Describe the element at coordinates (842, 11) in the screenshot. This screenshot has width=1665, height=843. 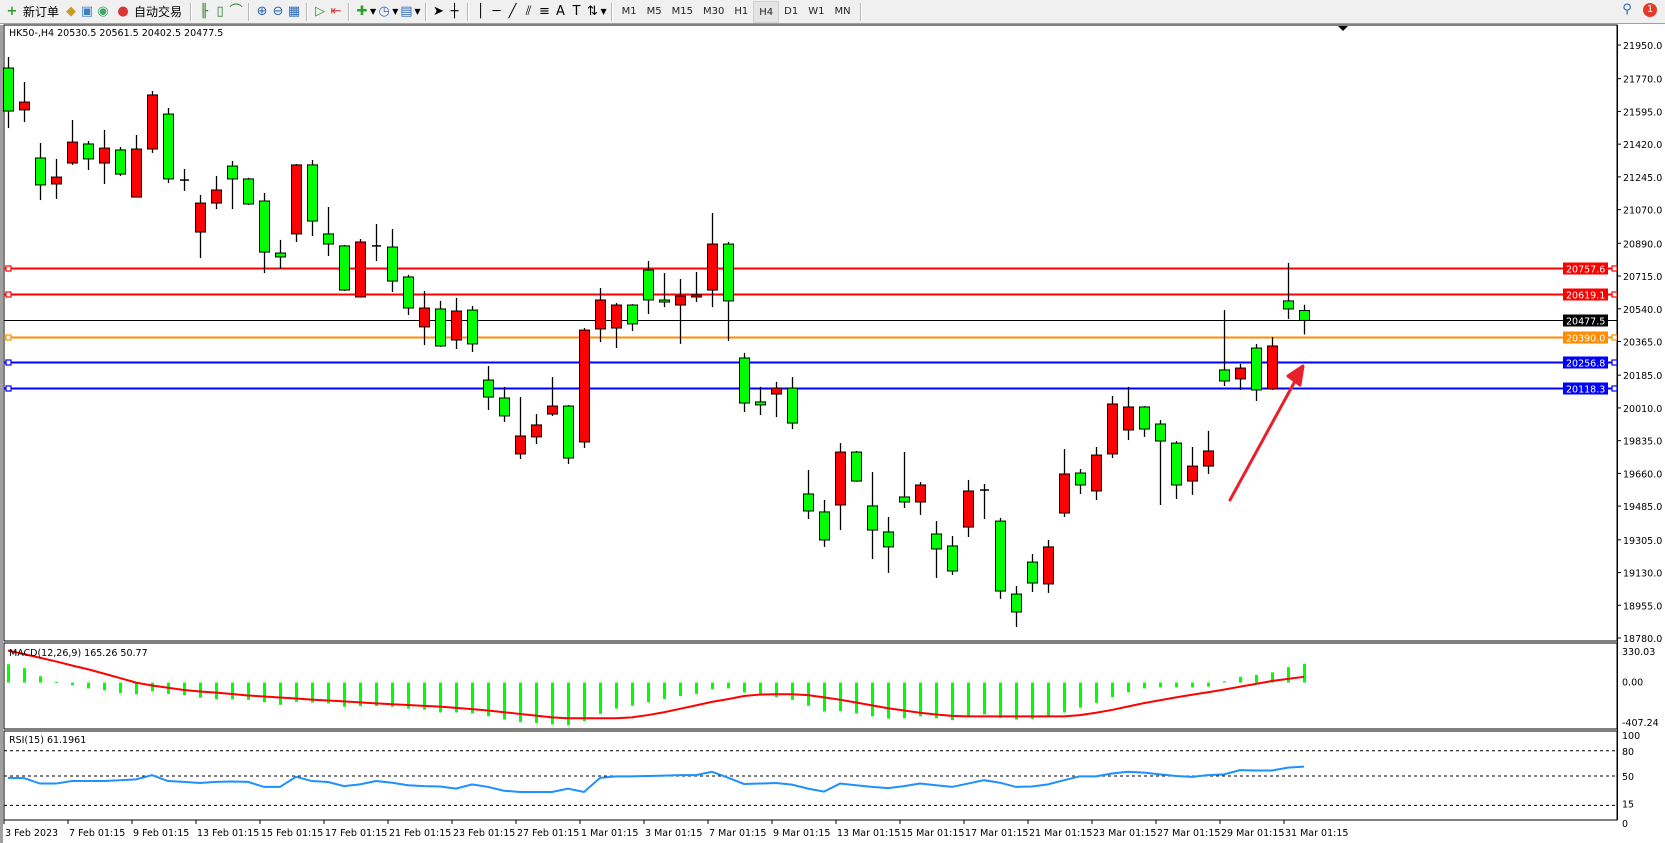
I see `timeframe-mn: MN` at that location.